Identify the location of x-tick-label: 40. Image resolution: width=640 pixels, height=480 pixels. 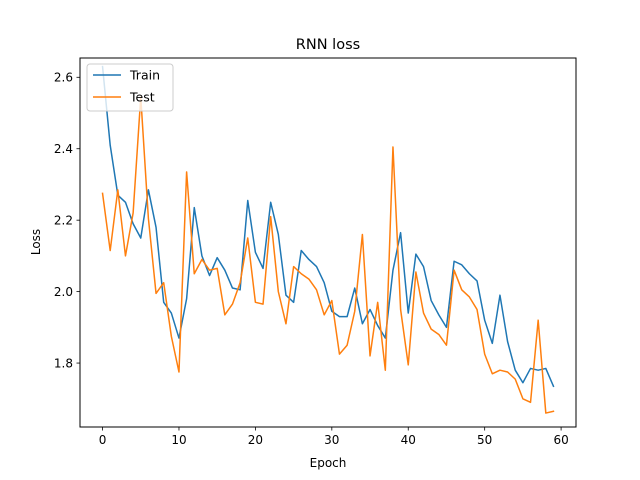
(408, 440).